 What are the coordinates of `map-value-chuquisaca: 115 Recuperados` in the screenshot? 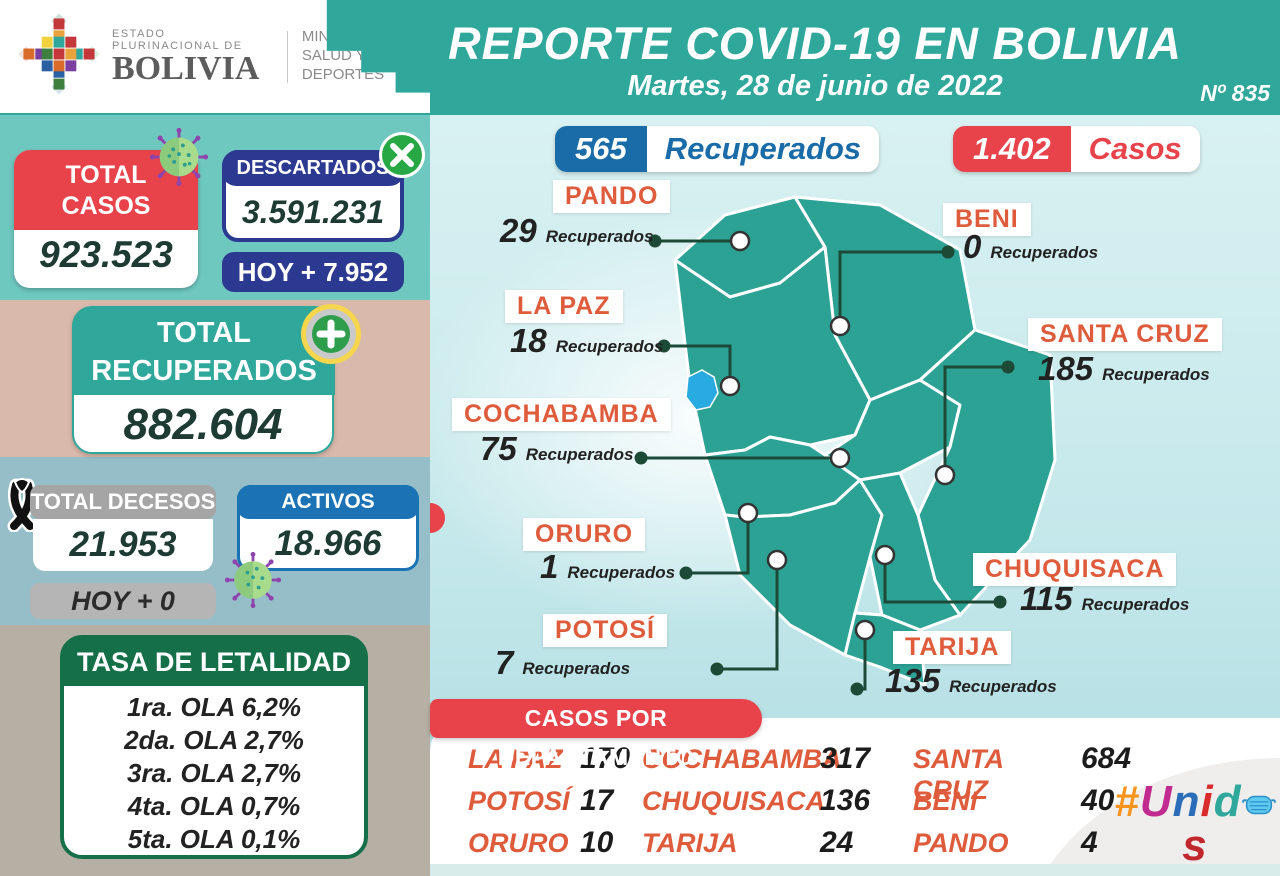 It's located at (1105, 598).